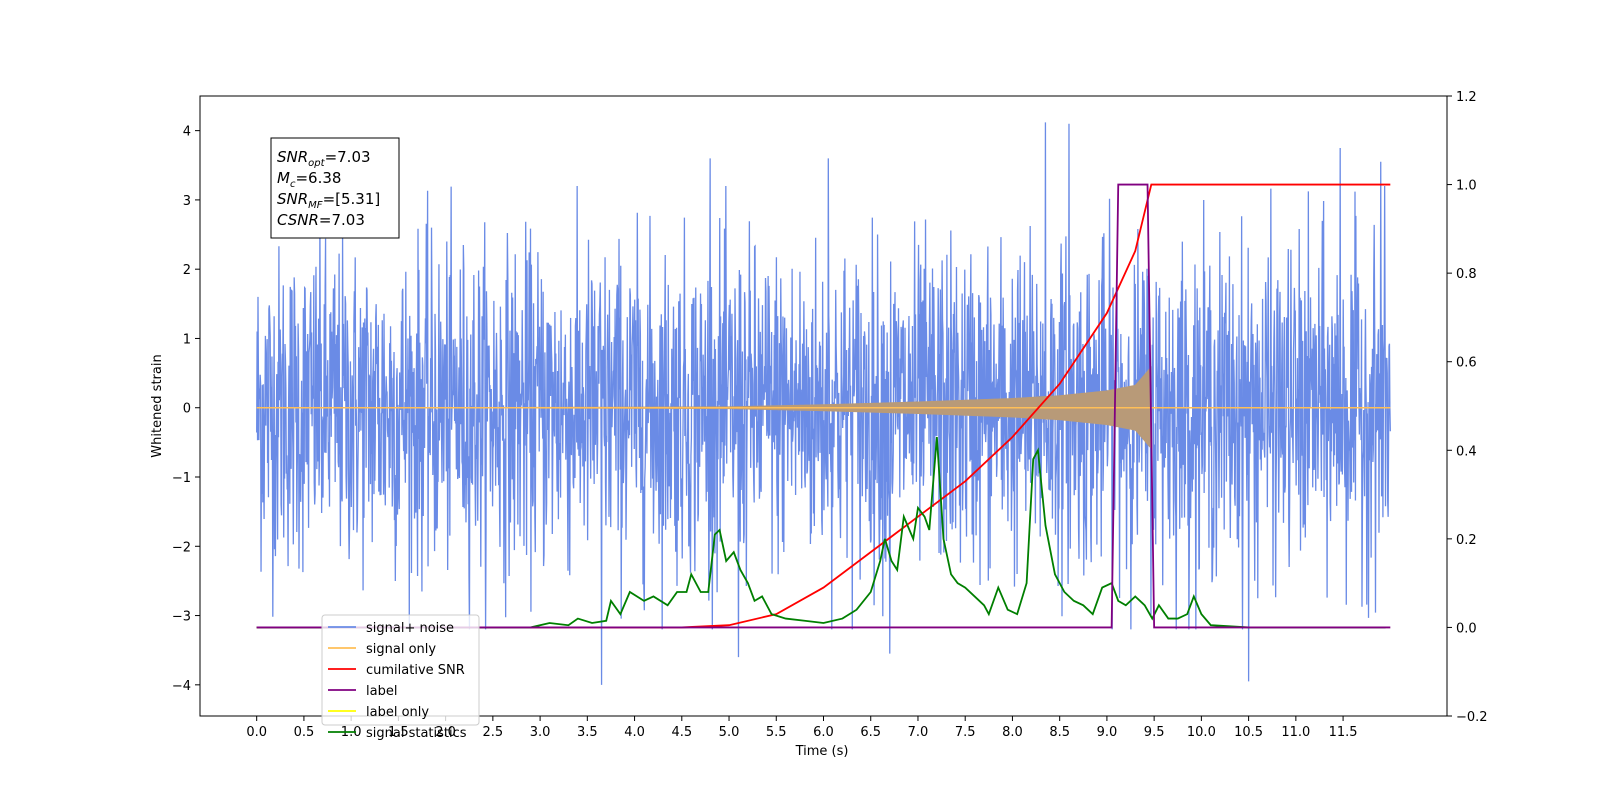 This screenshot has height=800, width=1600. I want to click on legend-label: signal+ noise, so click(410, 628).